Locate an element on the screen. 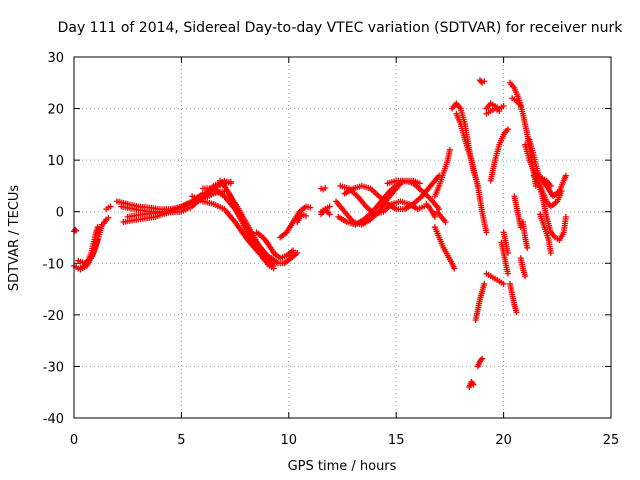  series-track-t04 is located at coordinates (89, 255).